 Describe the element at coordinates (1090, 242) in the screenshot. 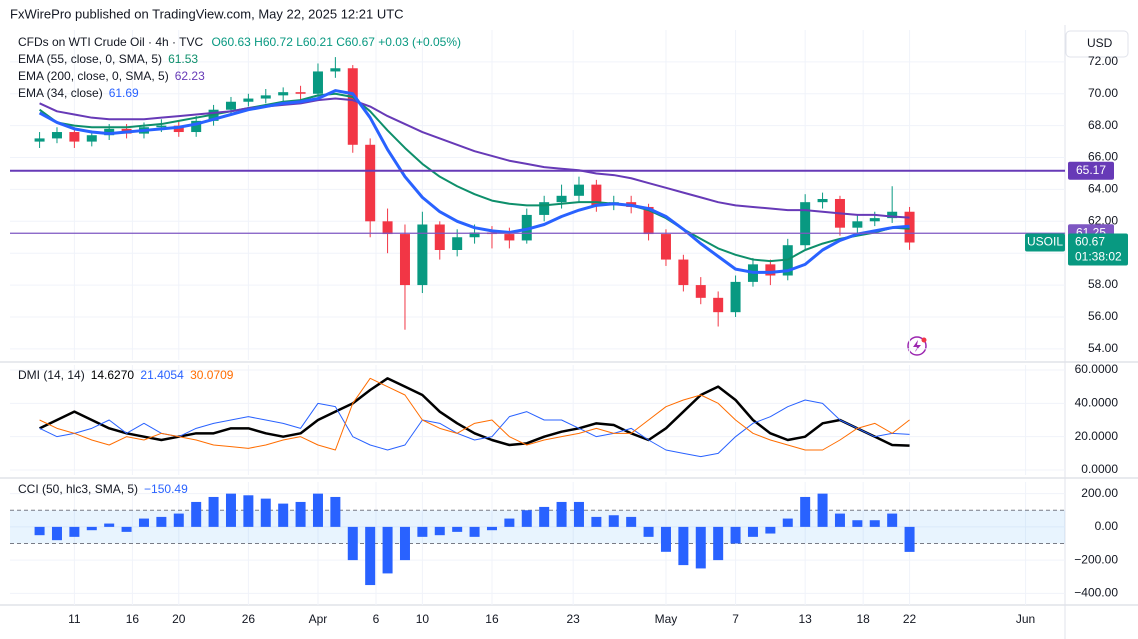

I see `last-price-label: 60.67` at that location.